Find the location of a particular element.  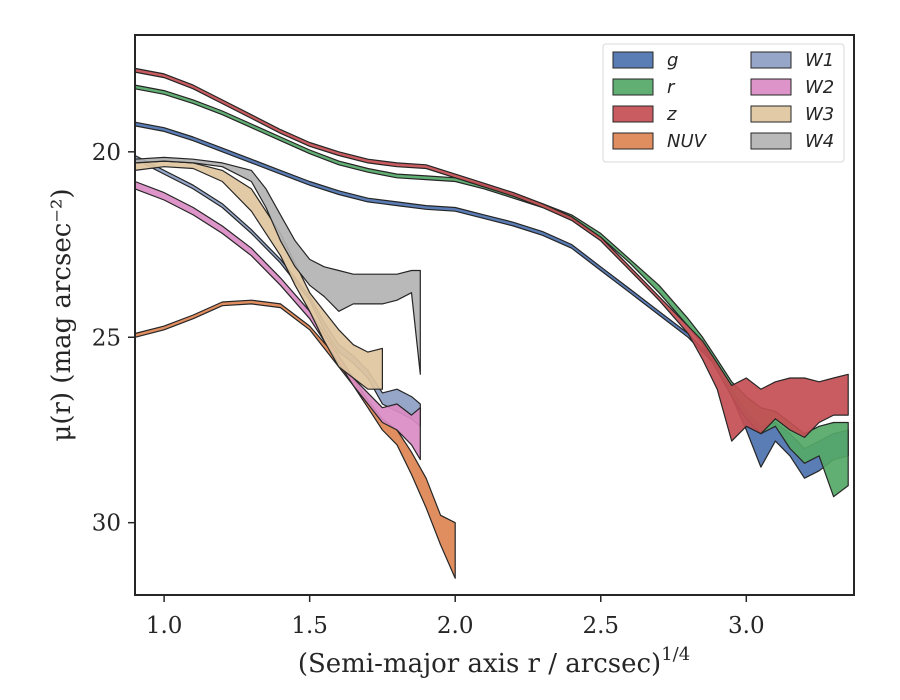

x-tick-label: 1.5 is located at coordinates (309, 626).